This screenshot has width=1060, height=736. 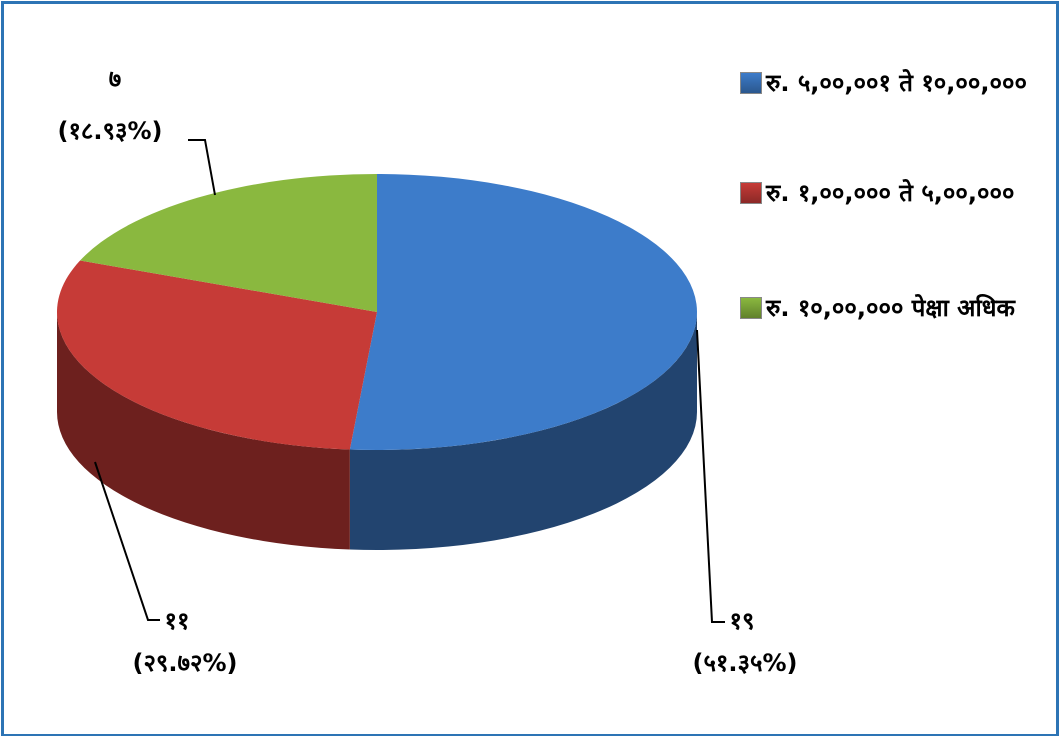 I want to click on legend-item: रु. १०,००,००० पेक्षा अधिक, so click(x=885, y=308).